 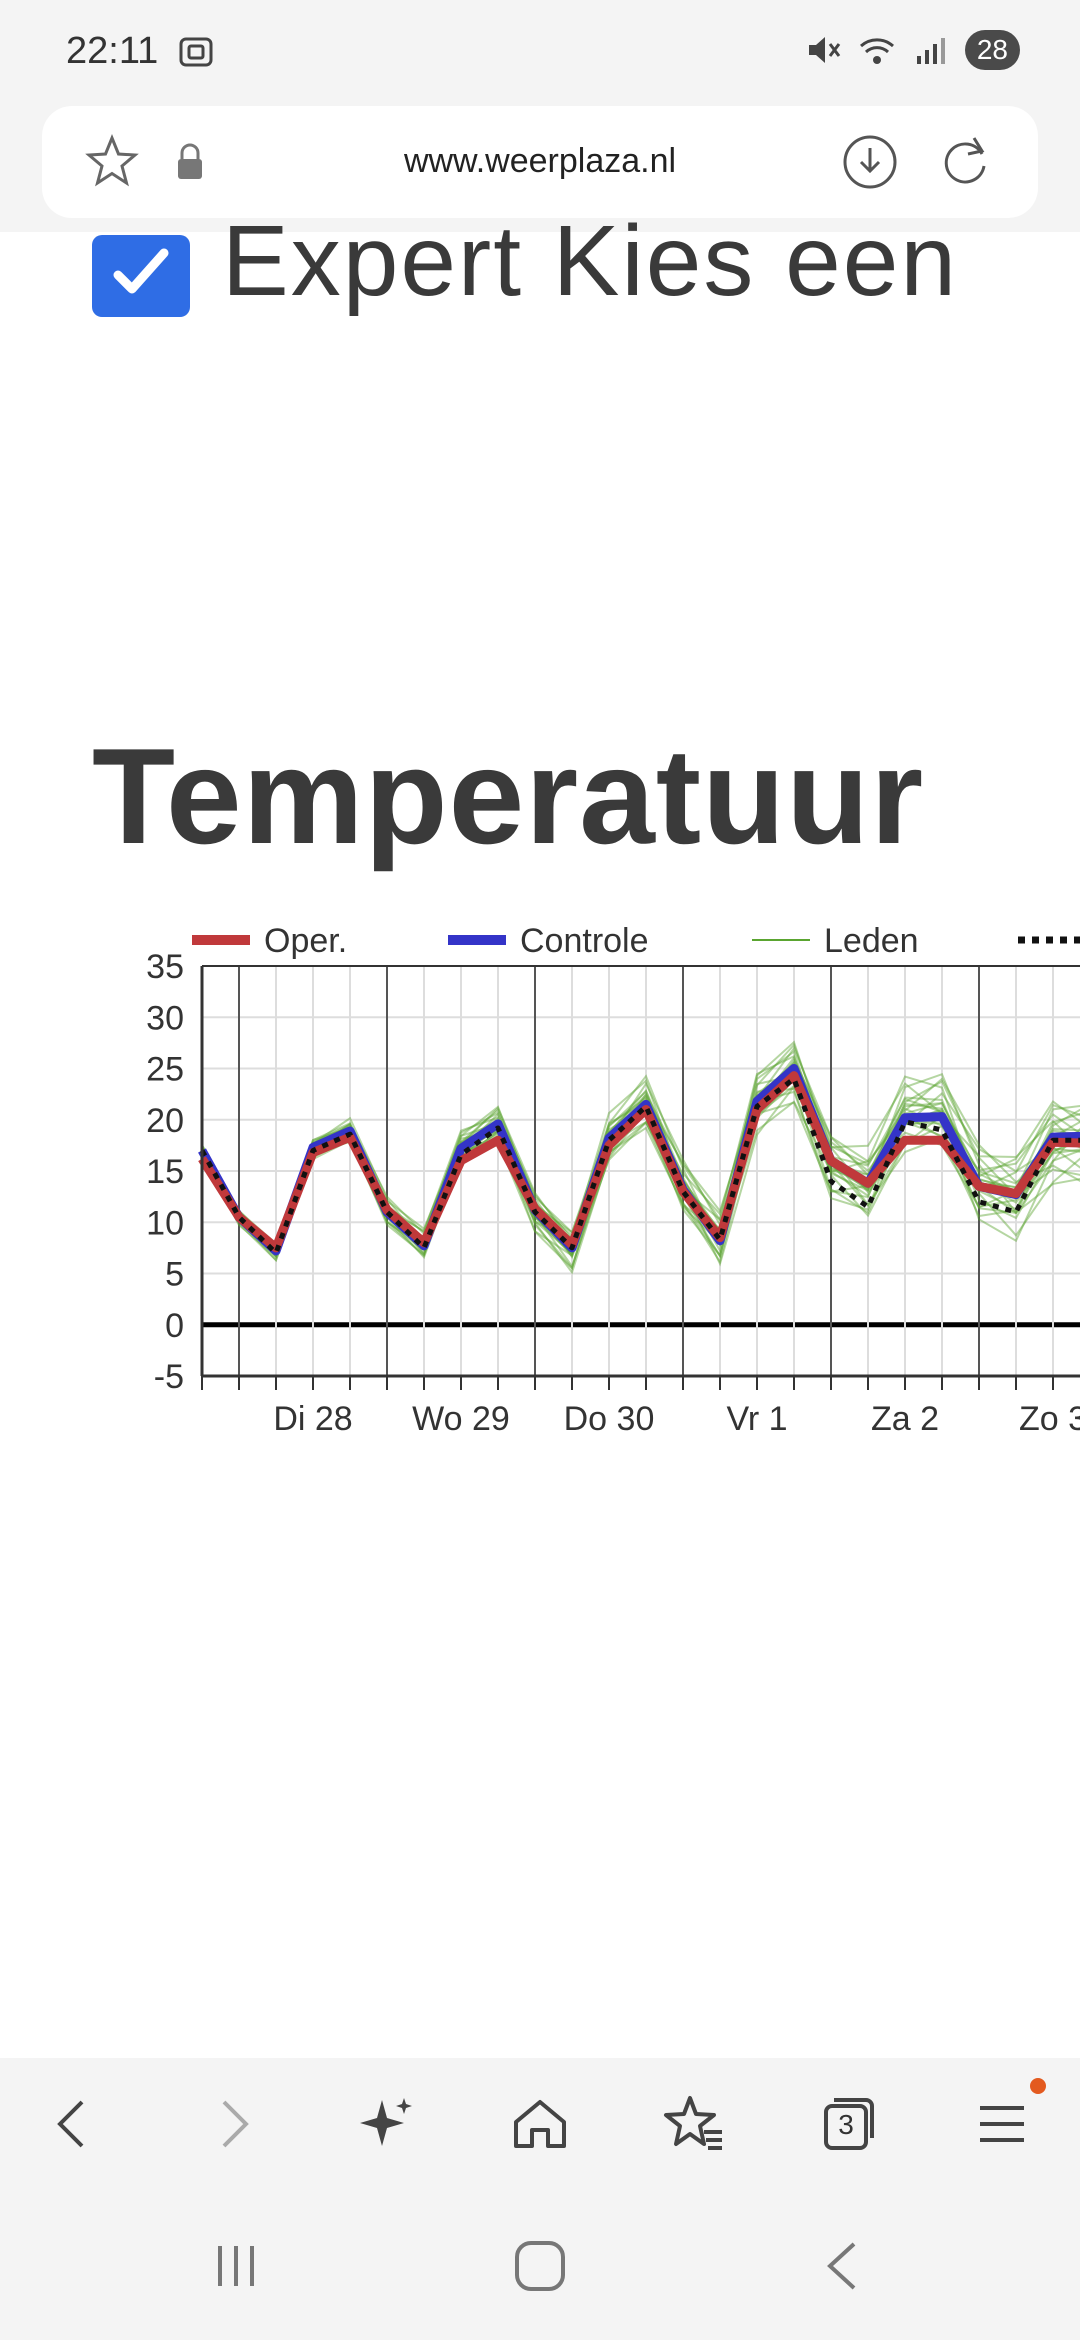 I want to click on browser-toolbar: 3, so click(x=540, y=2124).